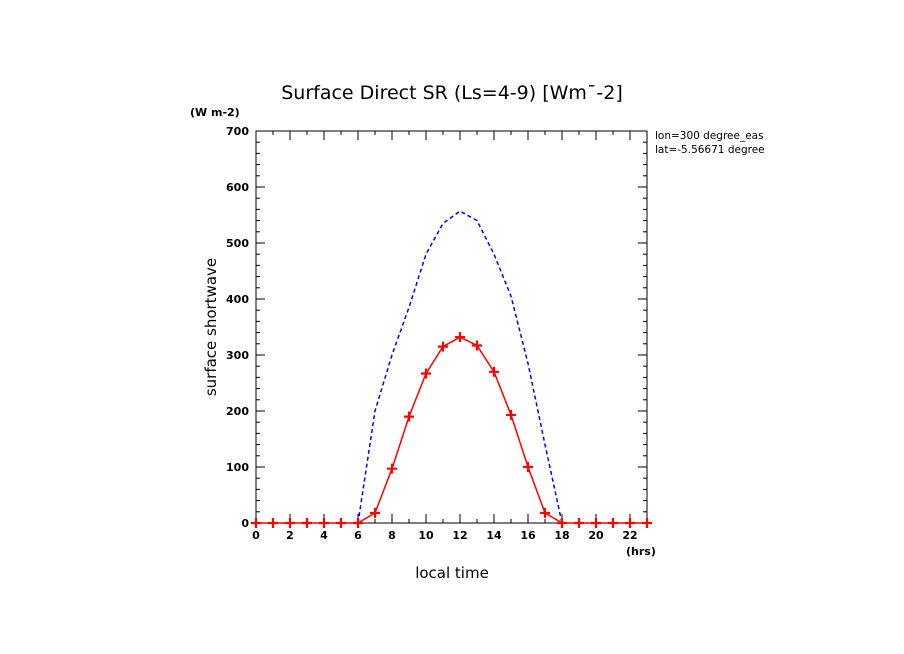 This screenshot has width=904, height=654. Describe the element at coordinates (629, 535) in the screenshot. I see `x-tick-label: 22` at that location.